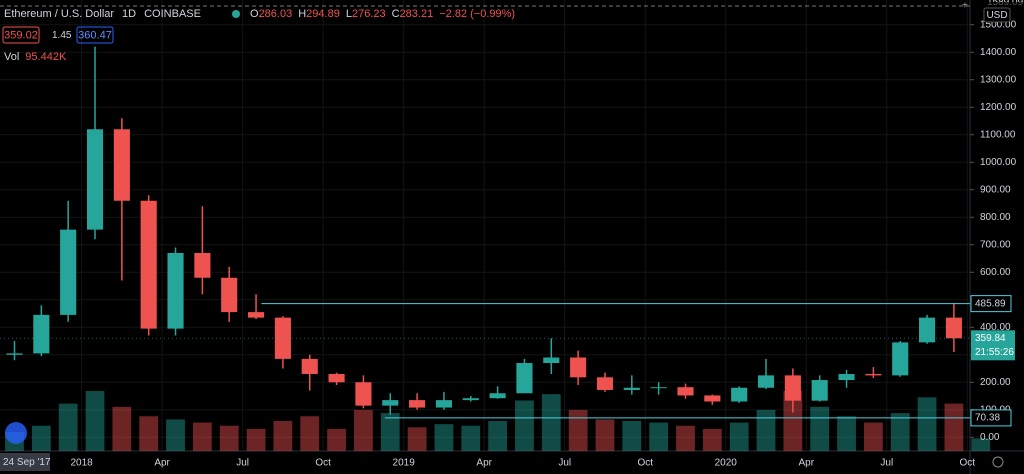  What do you see at coordinates (417, 14) in the screenshot?
I see `ohlc-value: 283.21` at bounding box center [417, 14].